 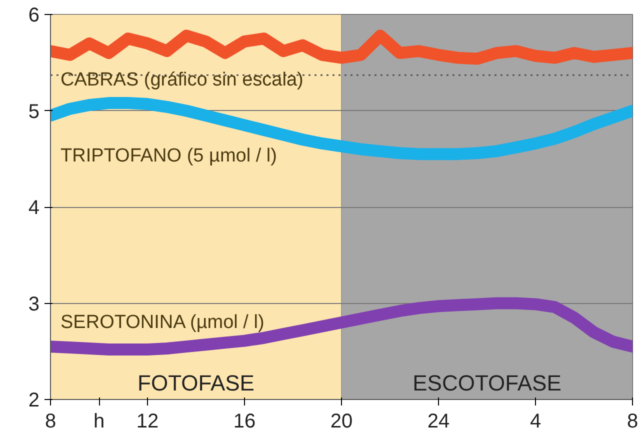 I want to click on series-label: SEROTONINA (µmol / l), so click(x=162, y=322).